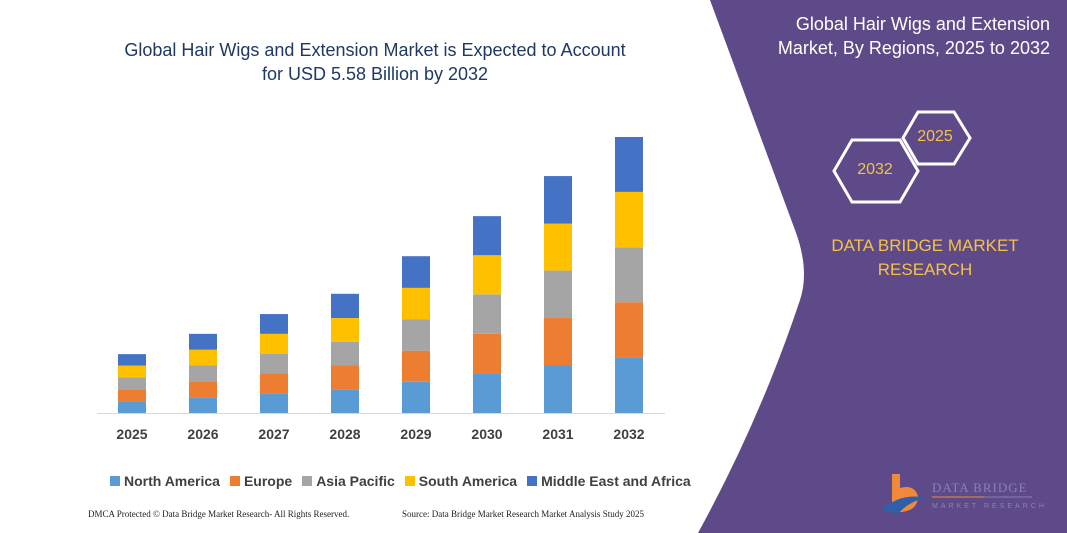  Describe the element at coordinates (345, 401) in the screenshot. I see `bar-2028-north-america` at that location.